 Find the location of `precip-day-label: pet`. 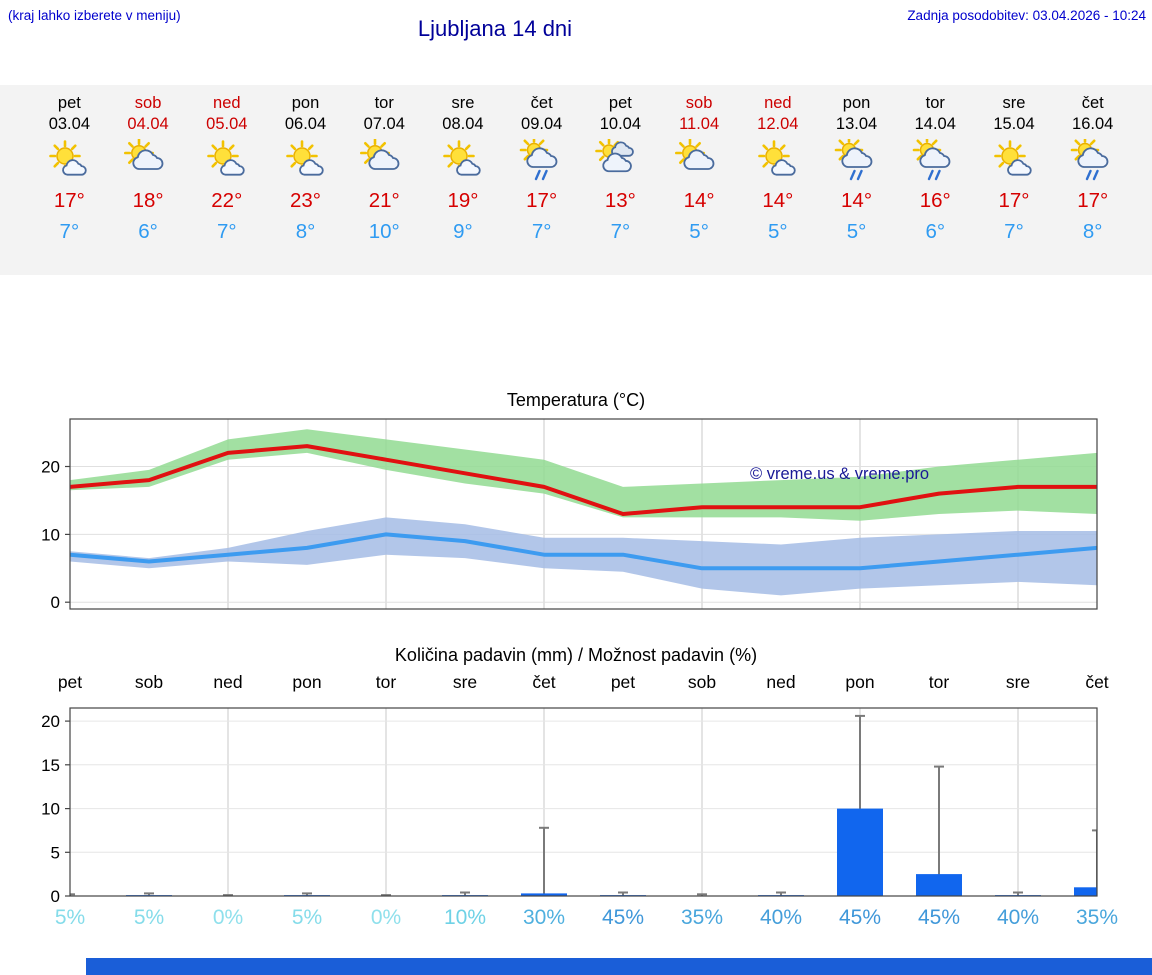

precip-day-label: pet is located at coordinates (623, 682).